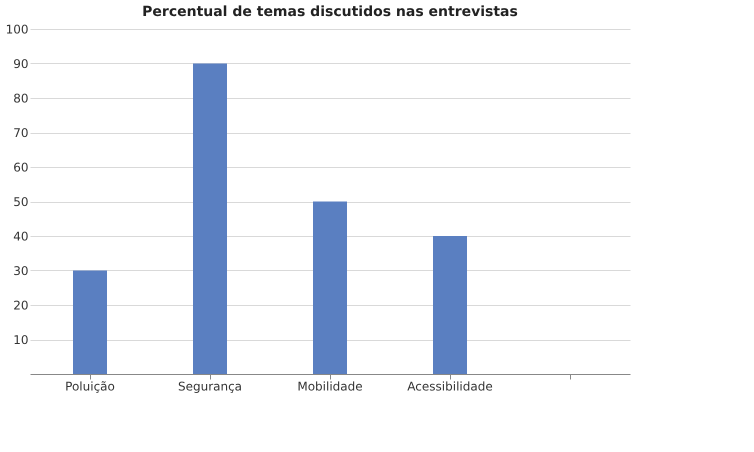 This screenshot has width=754, height=452. I want to click on y-tick-label: 70, so click(20, 133).